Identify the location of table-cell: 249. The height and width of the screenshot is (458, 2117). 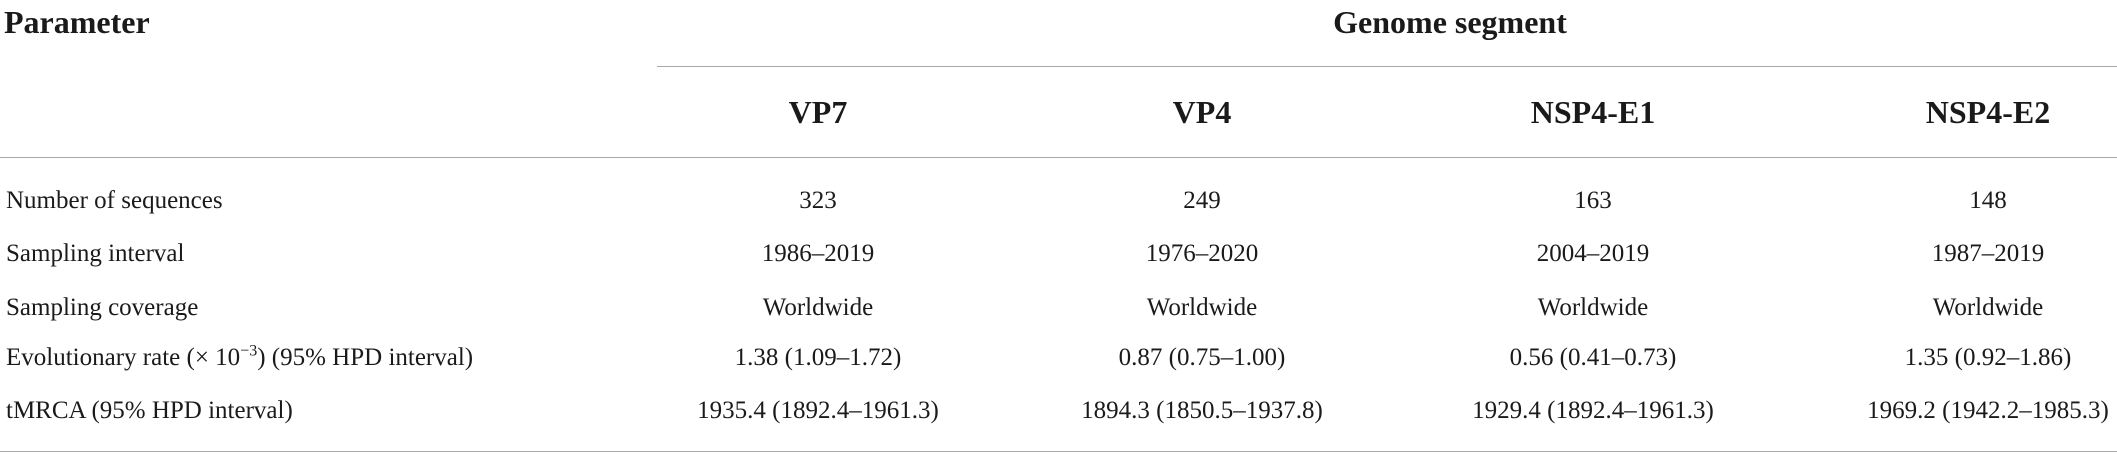
(1202, 200).